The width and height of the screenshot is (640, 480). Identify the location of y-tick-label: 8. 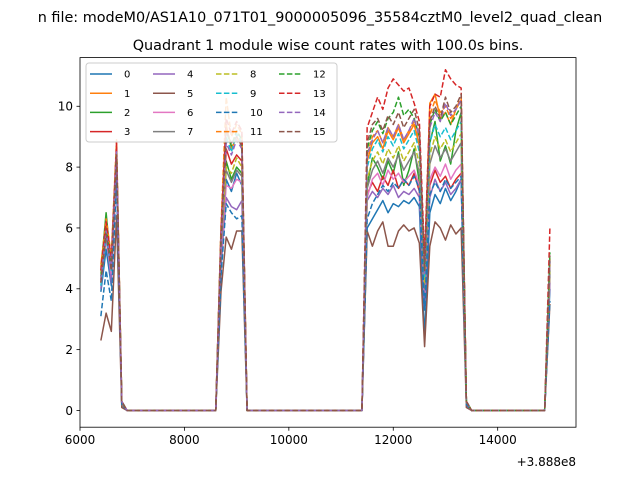
(69, 167).